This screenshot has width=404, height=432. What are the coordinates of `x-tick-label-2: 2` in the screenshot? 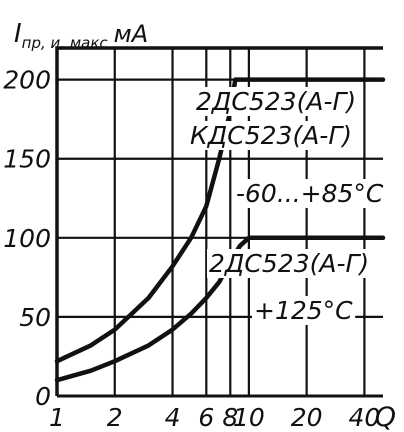 It's located at (115, 417).